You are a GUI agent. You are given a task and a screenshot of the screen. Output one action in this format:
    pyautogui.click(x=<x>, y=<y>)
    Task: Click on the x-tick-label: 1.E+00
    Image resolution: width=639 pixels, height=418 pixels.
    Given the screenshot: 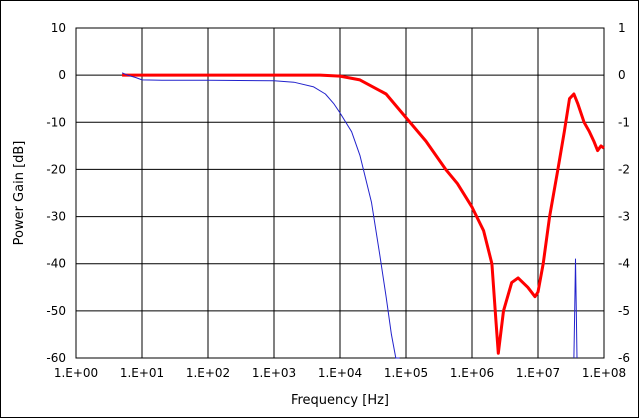 What is the action you would take?
    pyautogui.click(x=76, y=373)
    